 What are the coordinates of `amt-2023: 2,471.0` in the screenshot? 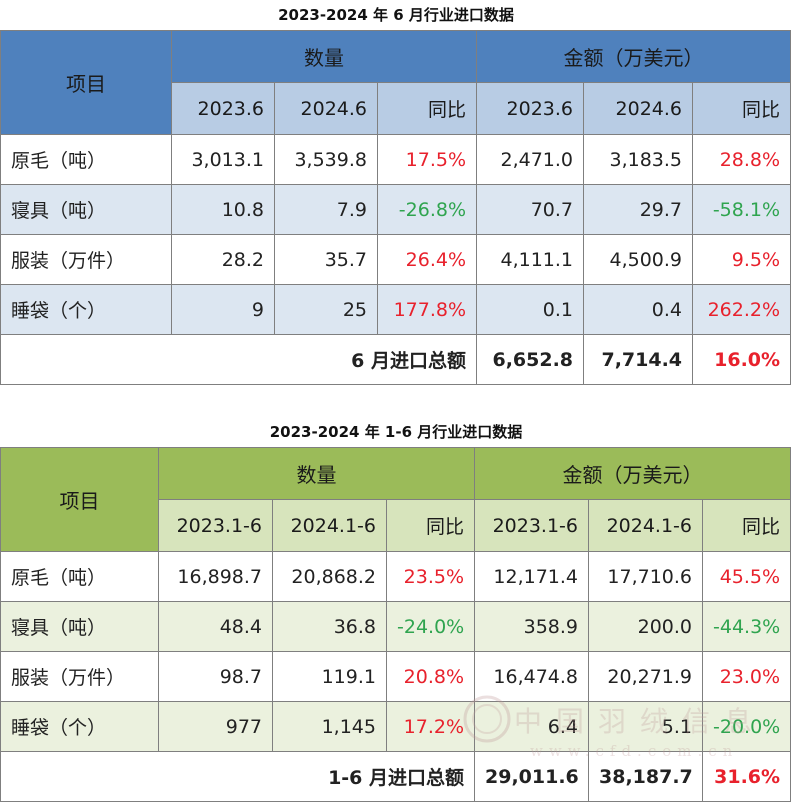 It's located at (530, 159).